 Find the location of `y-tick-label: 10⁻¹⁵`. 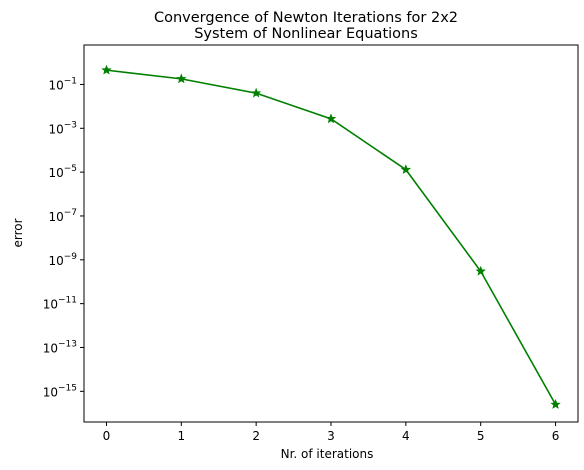

y-tick-label: 10⁻¹⁵ is located at coordinates (60, 391).